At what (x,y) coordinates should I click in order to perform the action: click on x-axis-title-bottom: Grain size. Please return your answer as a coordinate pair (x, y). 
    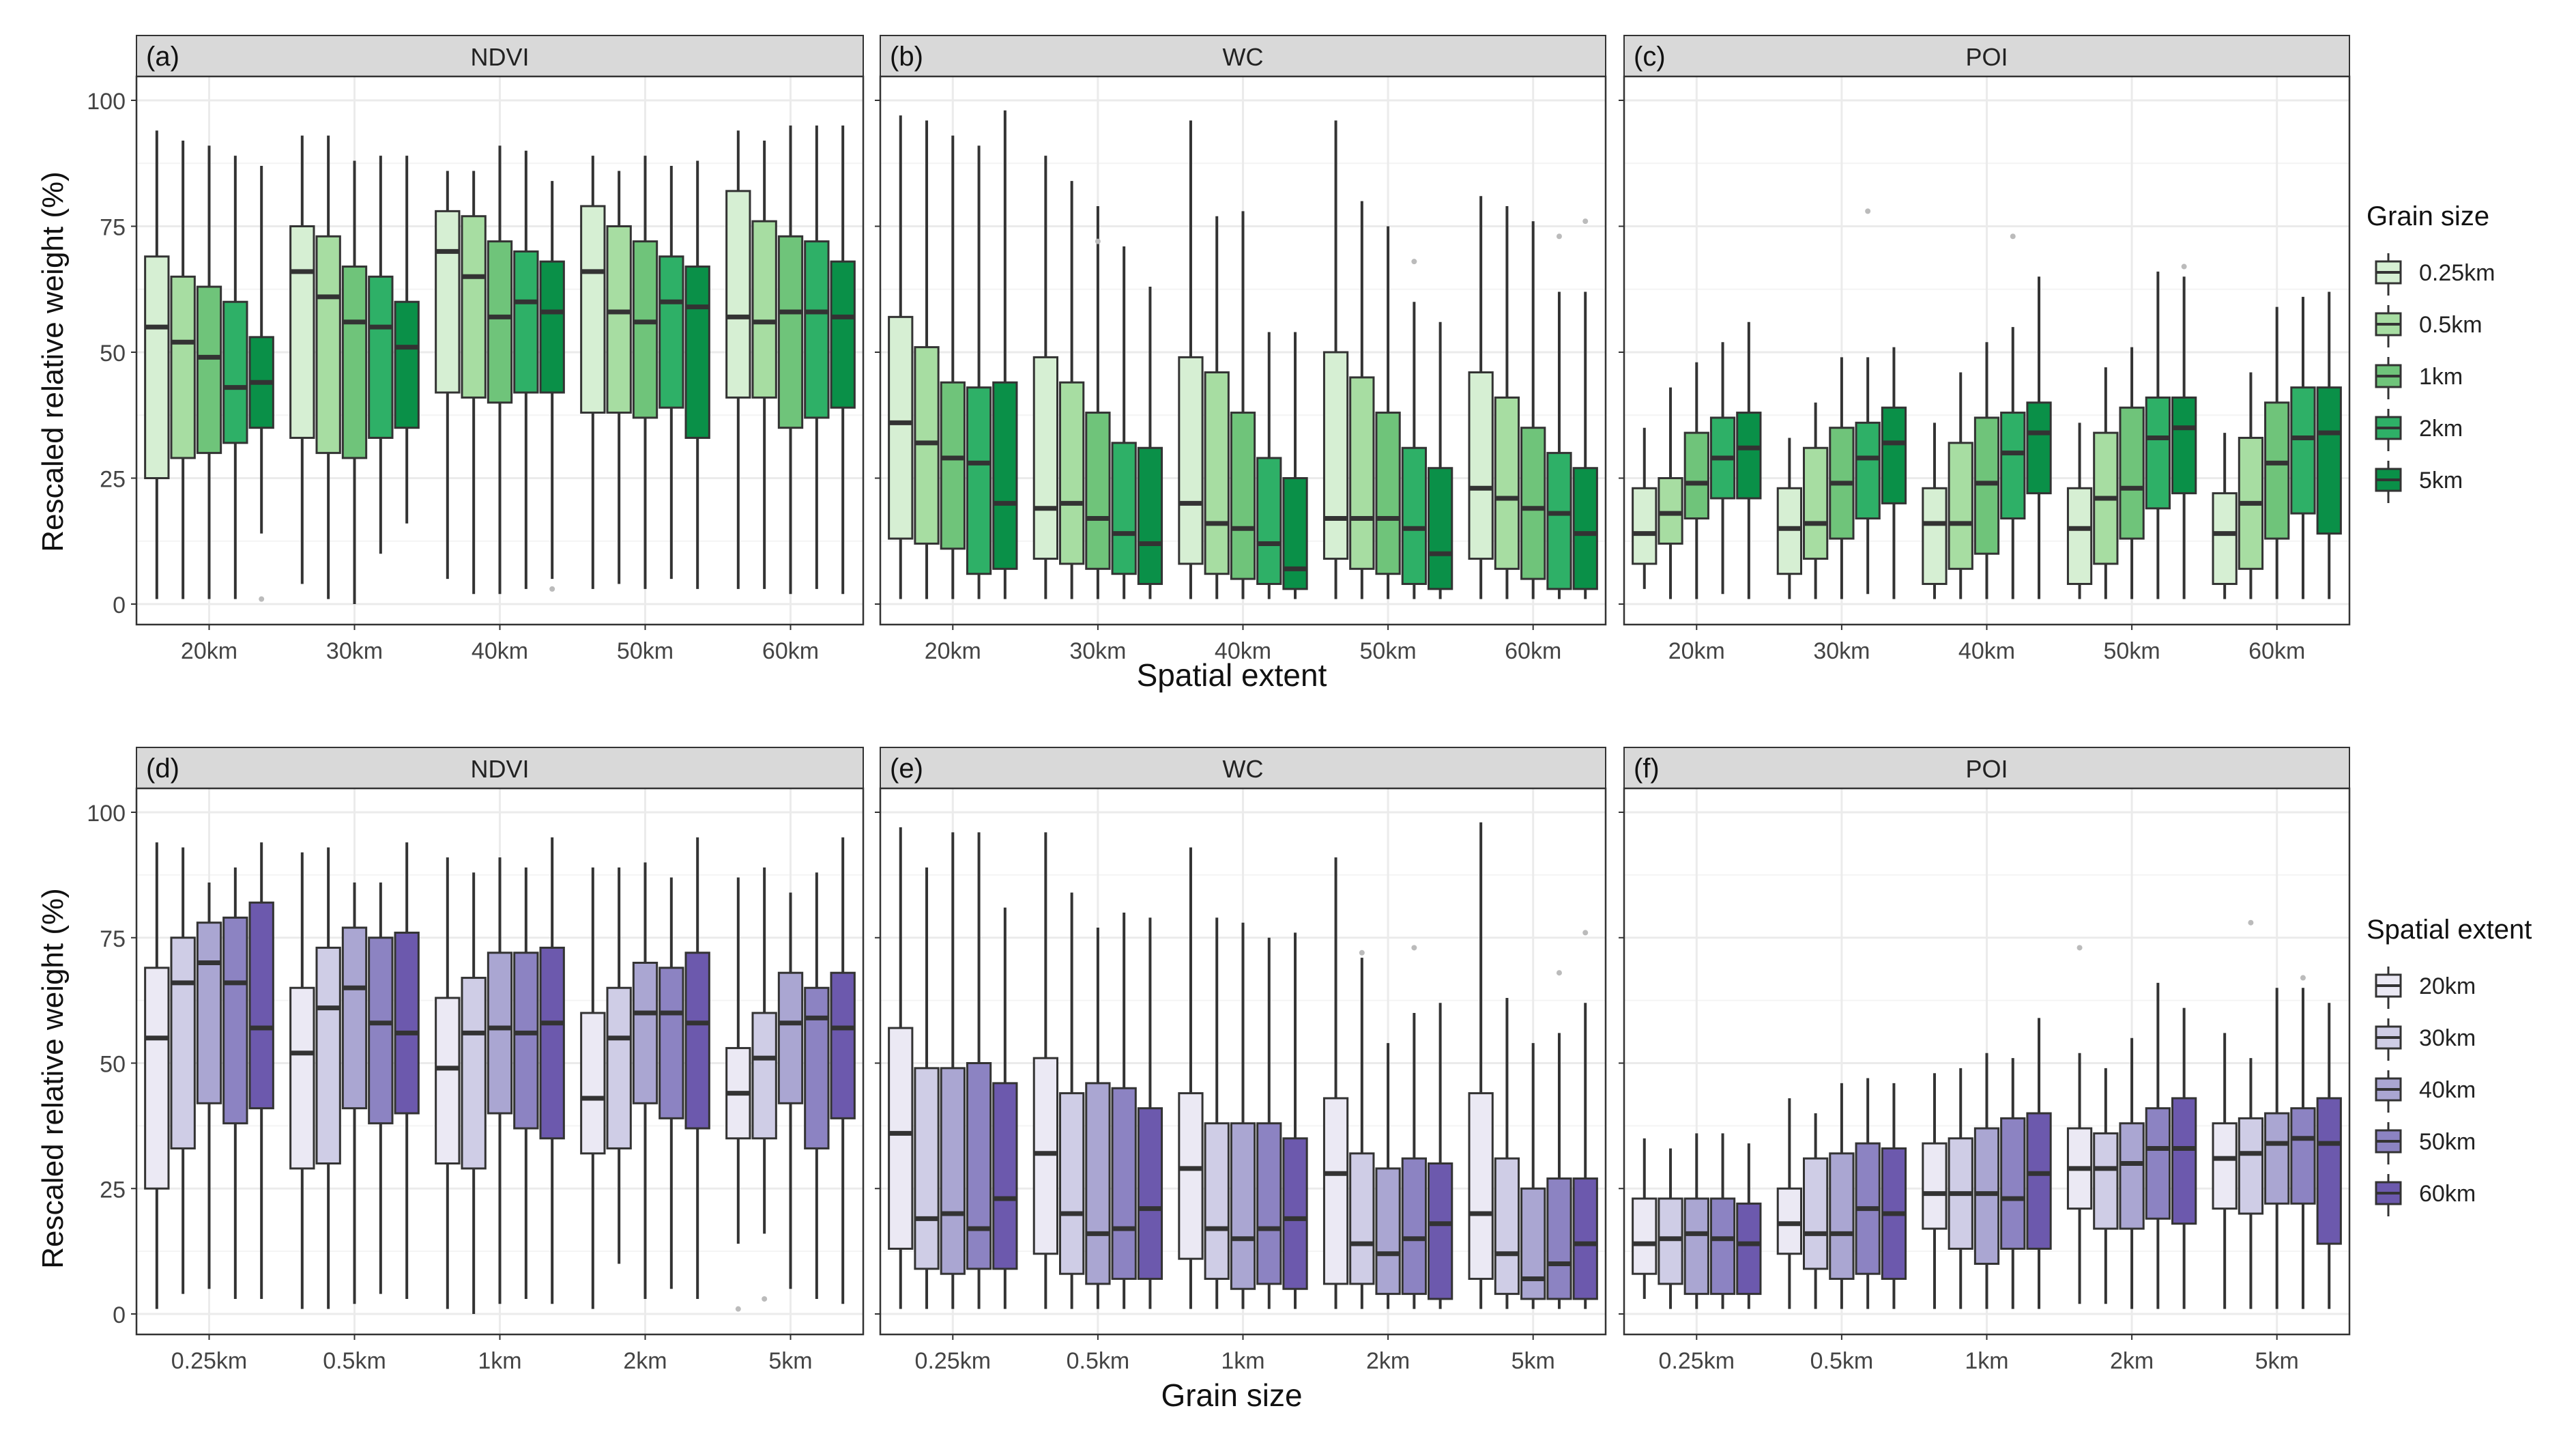
    Looking at the image, I should click on (1231, 1395).